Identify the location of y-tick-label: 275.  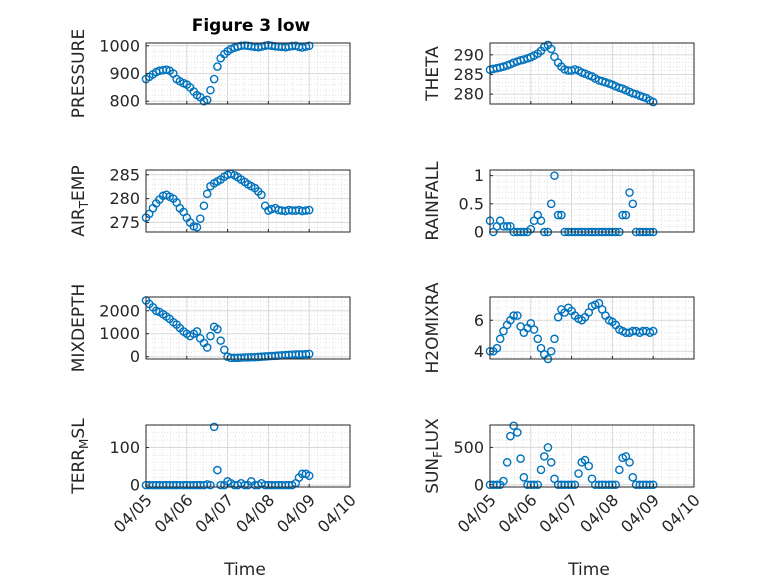
(124, 222).